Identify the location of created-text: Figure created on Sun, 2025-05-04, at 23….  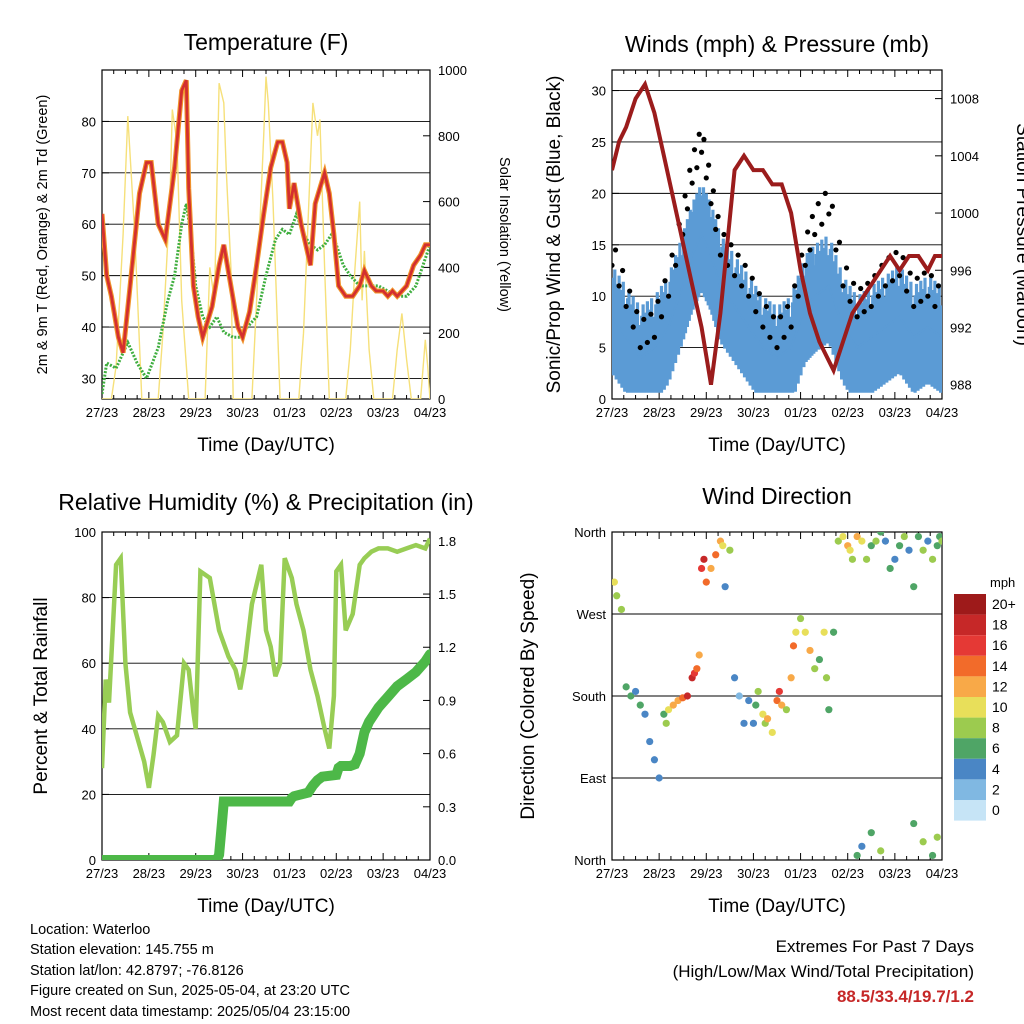
(190, 991).